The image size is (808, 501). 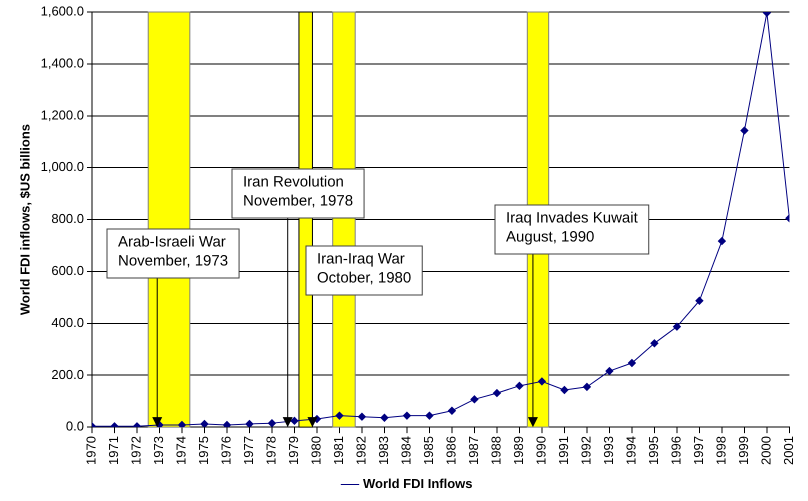 I want to click on y-tick-label: 1,000.0, so click(x=62, y=166).